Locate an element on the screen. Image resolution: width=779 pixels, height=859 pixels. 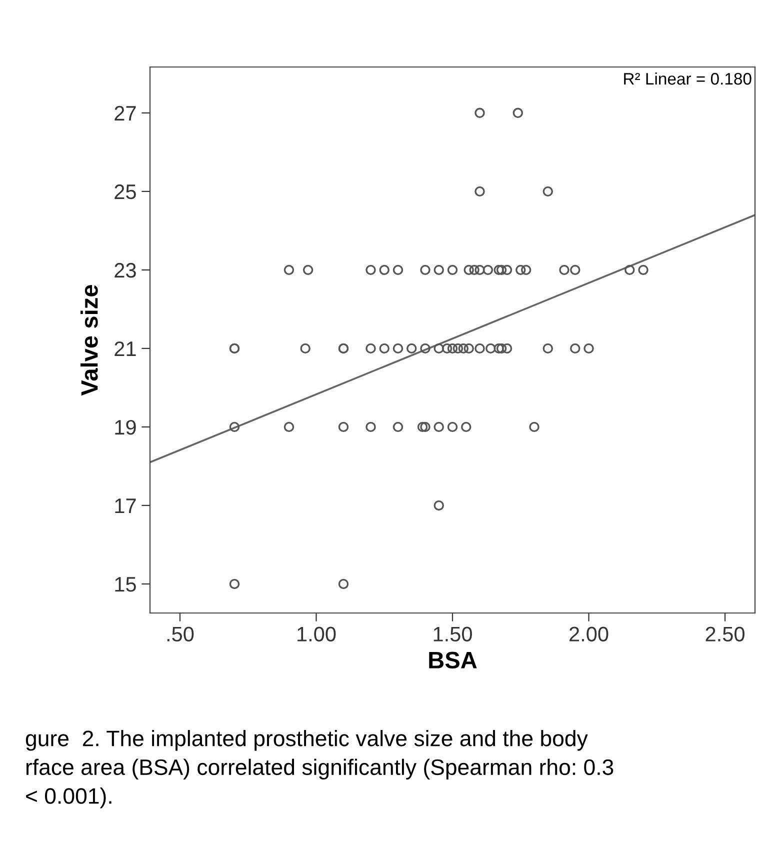
x-tick-label: 2.00 is located at coordinates (589, 634).